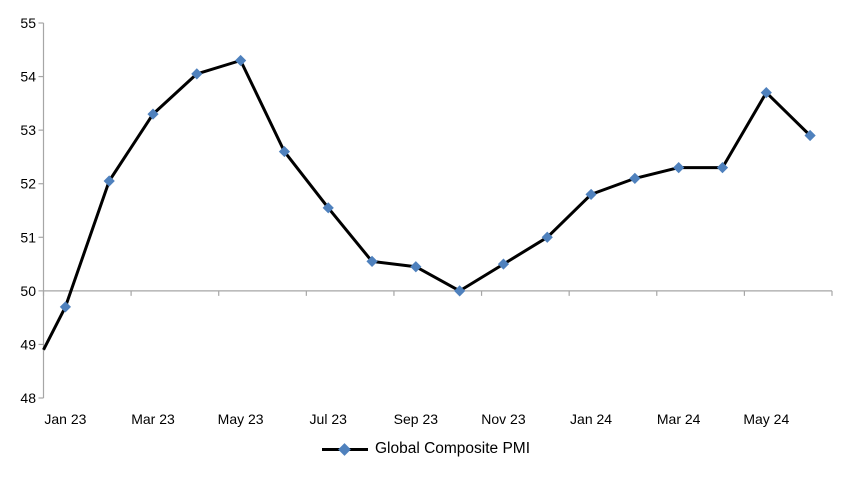 This screenshot has height=481, width=852. I want to click on y-axis-label: 52, so click(28, 184).